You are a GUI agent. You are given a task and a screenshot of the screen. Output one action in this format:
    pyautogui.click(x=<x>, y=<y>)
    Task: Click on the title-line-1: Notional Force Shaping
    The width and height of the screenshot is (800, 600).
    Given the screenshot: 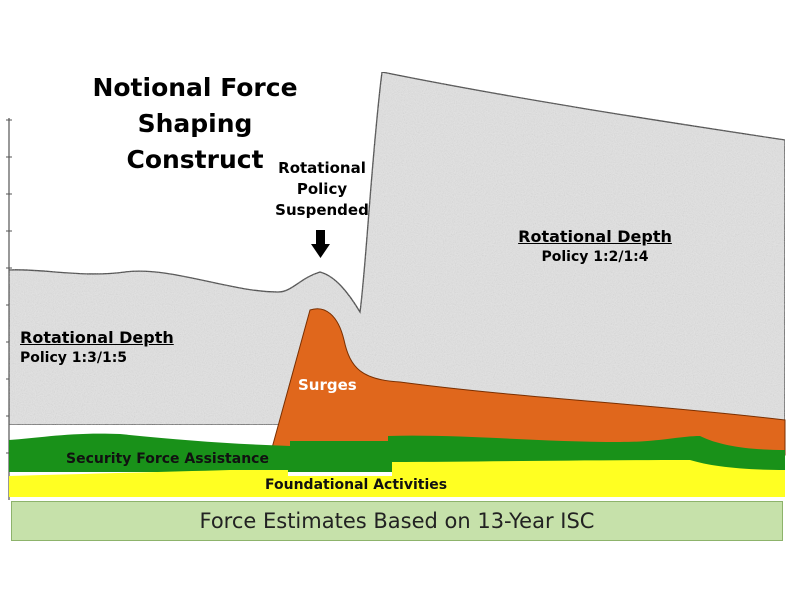 What is the action you would take?
    pyautogui.click(x=195, y=105)
    